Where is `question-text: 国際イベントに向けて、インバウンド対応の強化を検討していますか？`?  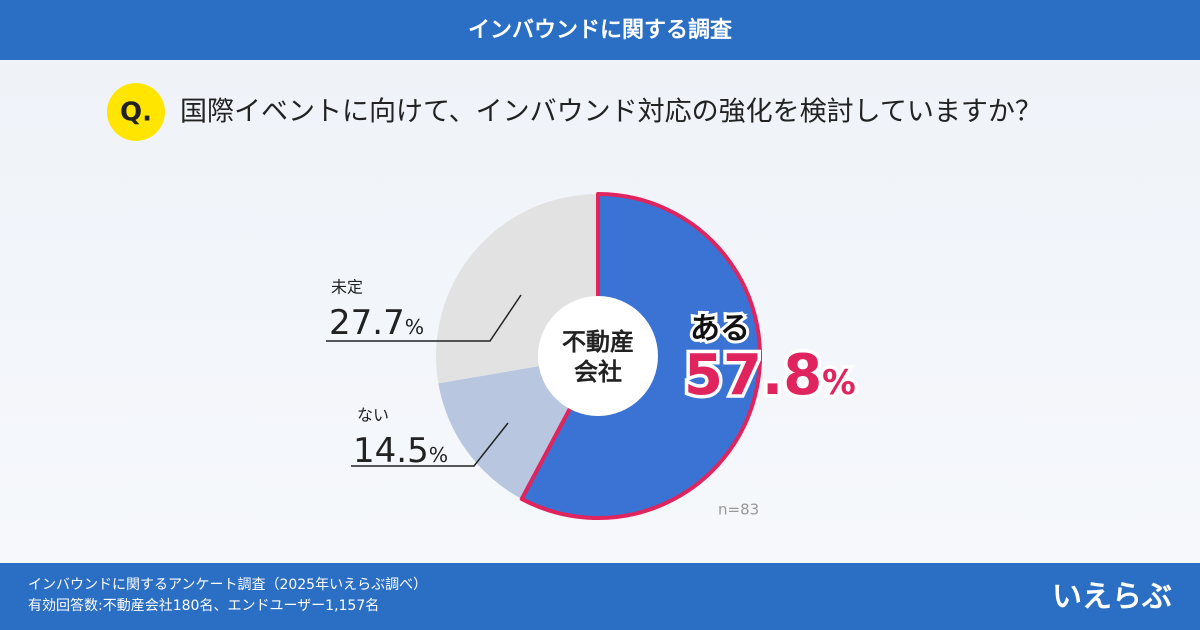 question-text: 国際イベントに向けて、インバウンド対応の強化を検討していますか？ is located at coordinates (611, 112).